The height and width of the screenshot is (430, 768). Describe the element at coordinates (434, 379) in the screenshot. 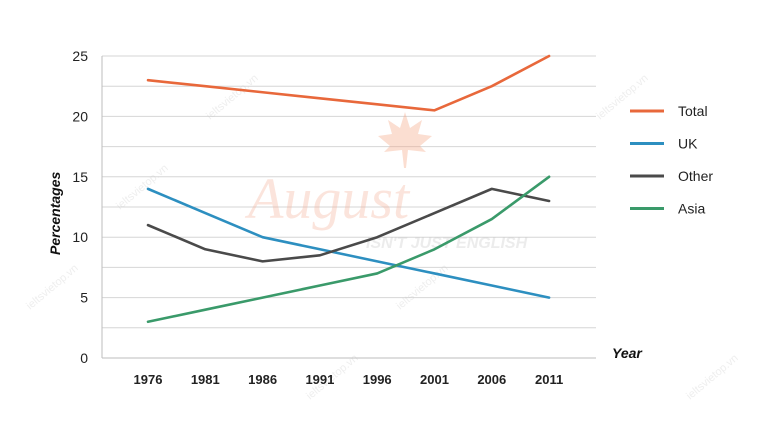

I see `x-tick-label: 2001` at that location.